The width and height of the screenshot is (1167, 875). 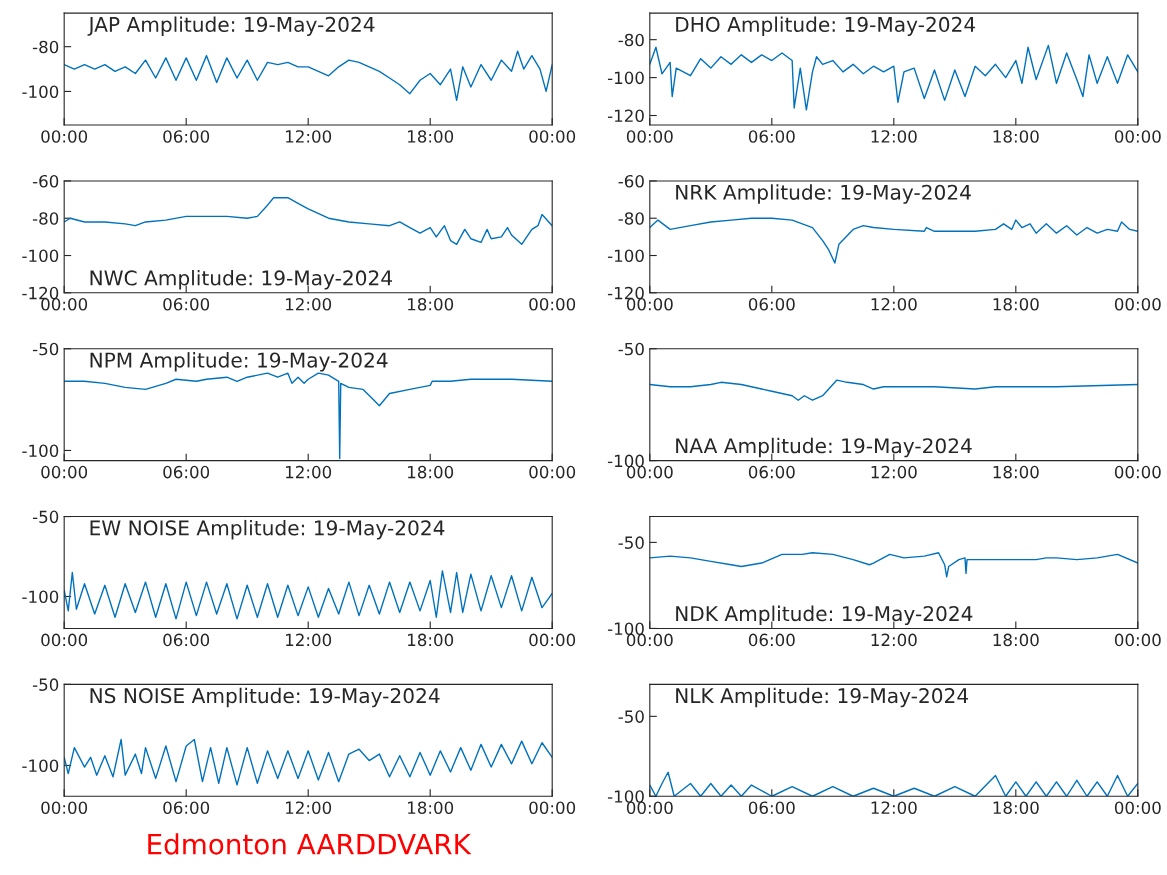 I want to click on chart-title: EW NOISE Amplitude: 19-May-2024, so click(x=267, y=529).